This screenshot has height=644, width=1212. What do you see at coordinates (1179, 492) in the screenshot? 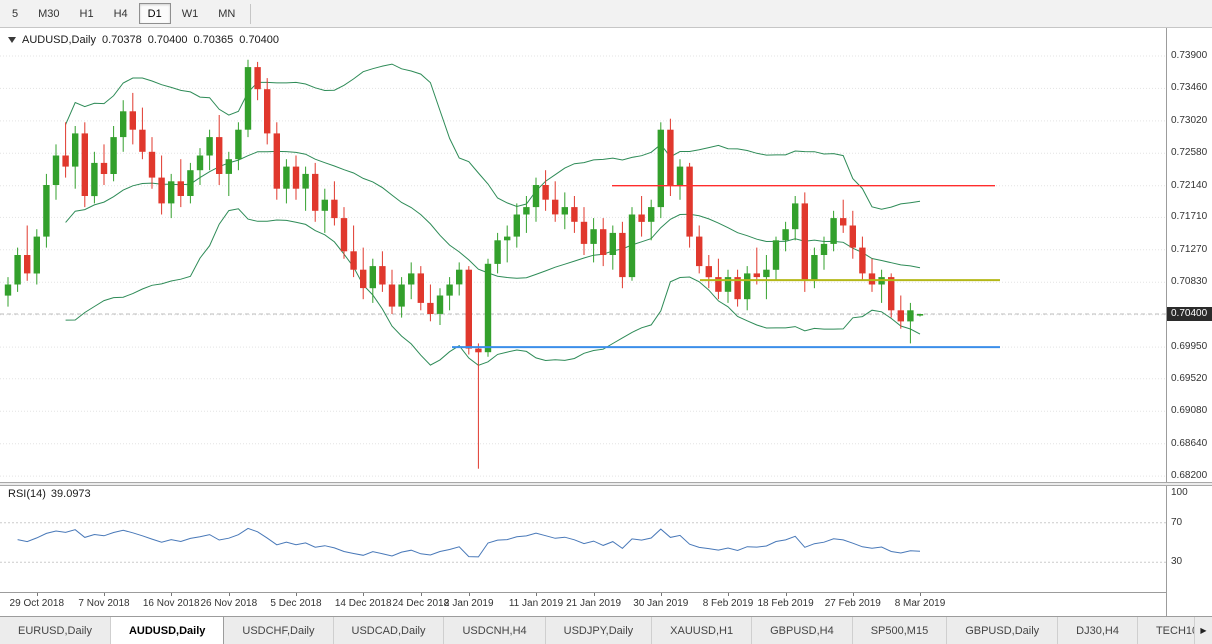
I see `rsi-axis-label: 100` at bounding box center [1179, 492].